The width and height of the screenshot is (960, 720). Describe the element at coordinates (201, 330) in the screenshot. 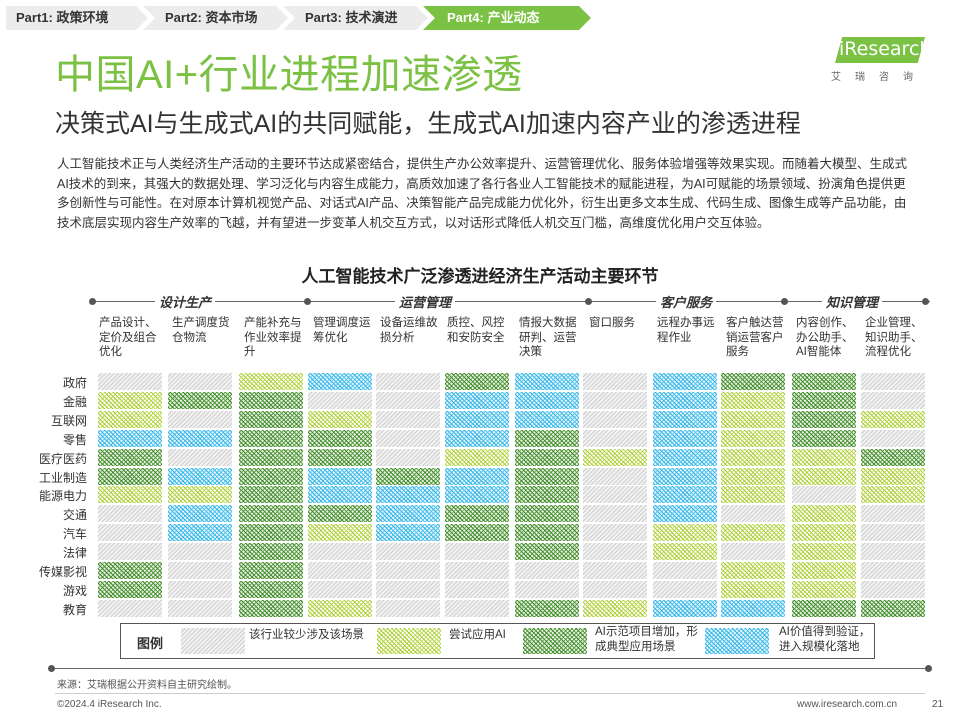

I see `column-header: 生产调度货仓物流` at that location.